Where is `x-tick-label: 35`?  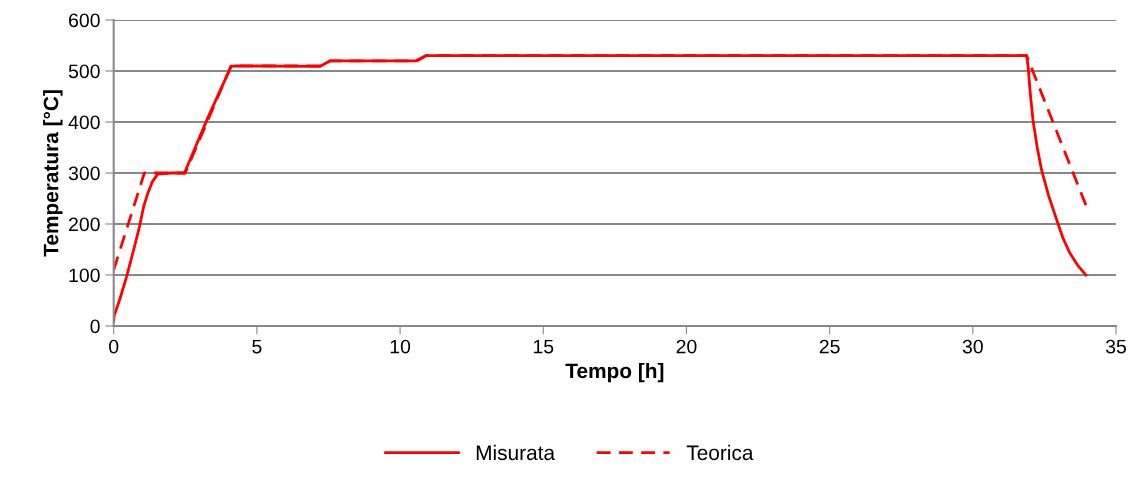 x-tick-label: 35 is located at coordinates (1115, 346).